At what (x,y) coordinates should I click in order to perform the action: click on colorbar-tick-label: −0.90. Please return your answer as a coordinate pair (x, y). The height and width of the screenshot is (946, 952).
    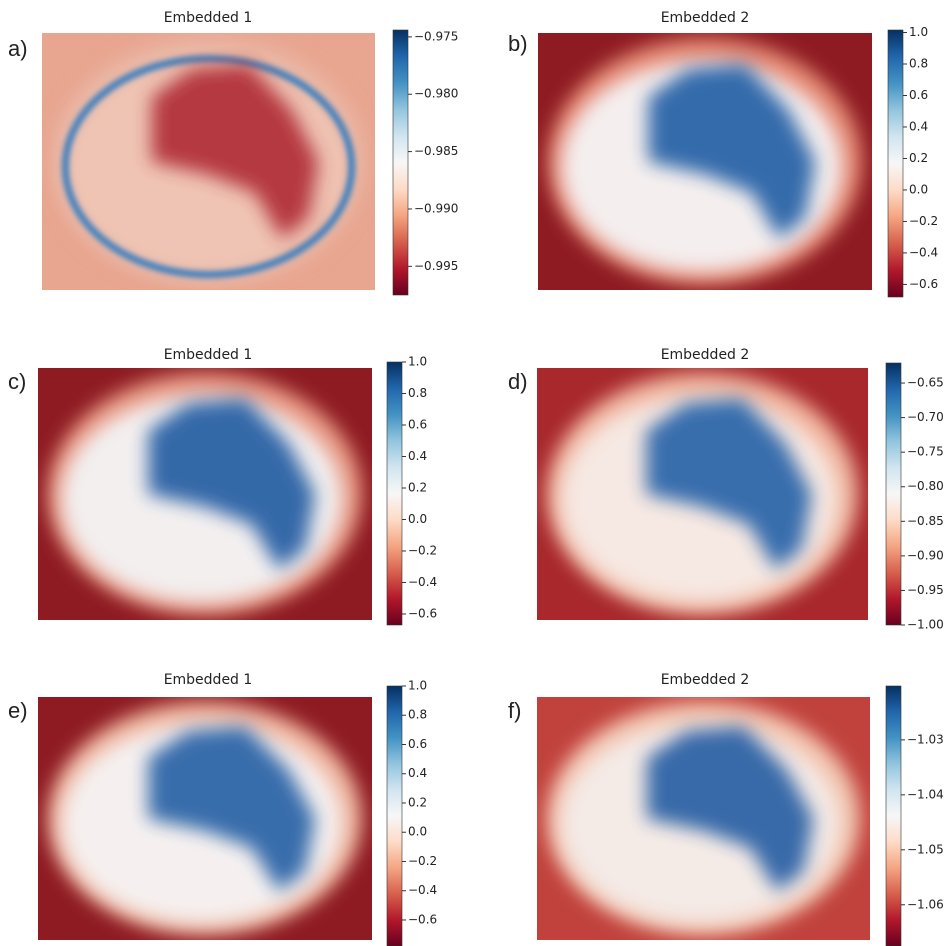
    Looking at the image, I should click on (925, 555).